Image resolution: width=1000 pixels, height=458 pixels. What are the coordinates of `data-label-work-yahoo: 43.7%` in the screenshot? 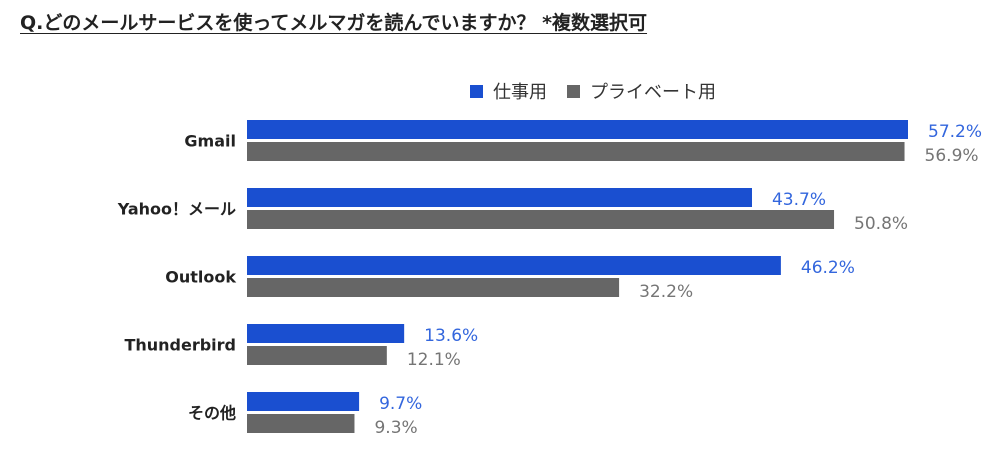 It's located at (799, 200).